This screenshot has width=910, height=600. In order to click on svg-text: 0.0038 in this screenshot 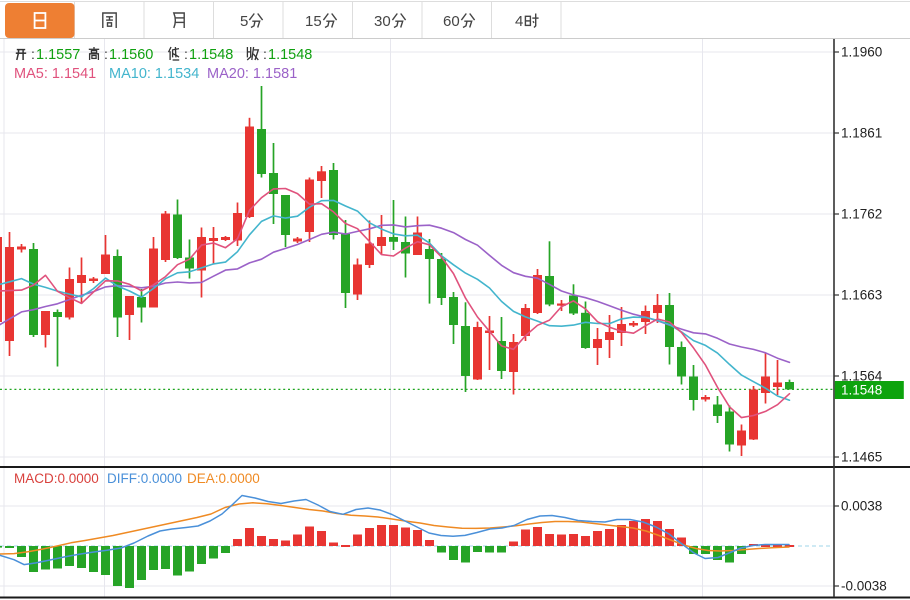, I will do `click(861, 506)`.